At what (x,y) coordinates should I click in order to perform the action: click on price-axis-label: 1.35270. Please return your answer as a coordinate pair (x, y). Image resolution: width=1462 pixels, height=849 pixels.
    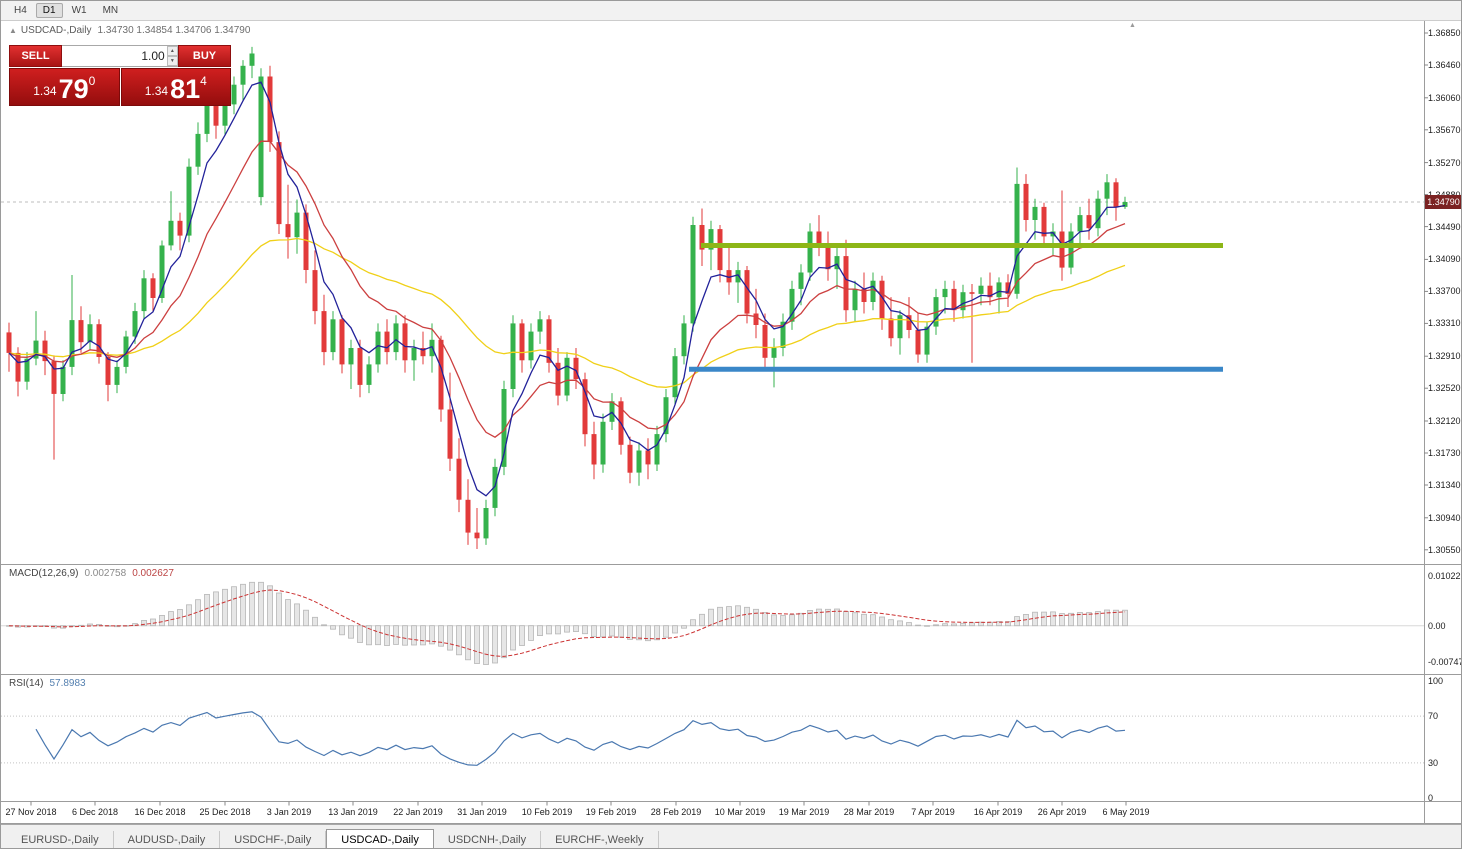
    Looking at the image, I should click on (1444, 163).